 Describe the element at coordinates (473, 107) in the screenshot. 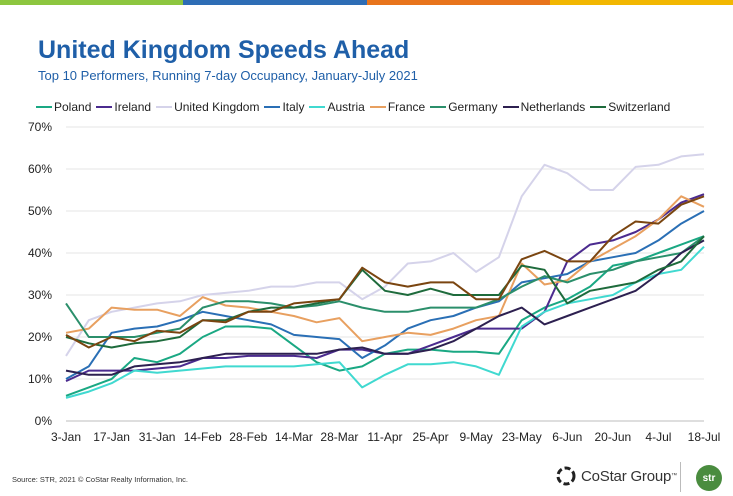

I see `legend-label: Germany` at that location.